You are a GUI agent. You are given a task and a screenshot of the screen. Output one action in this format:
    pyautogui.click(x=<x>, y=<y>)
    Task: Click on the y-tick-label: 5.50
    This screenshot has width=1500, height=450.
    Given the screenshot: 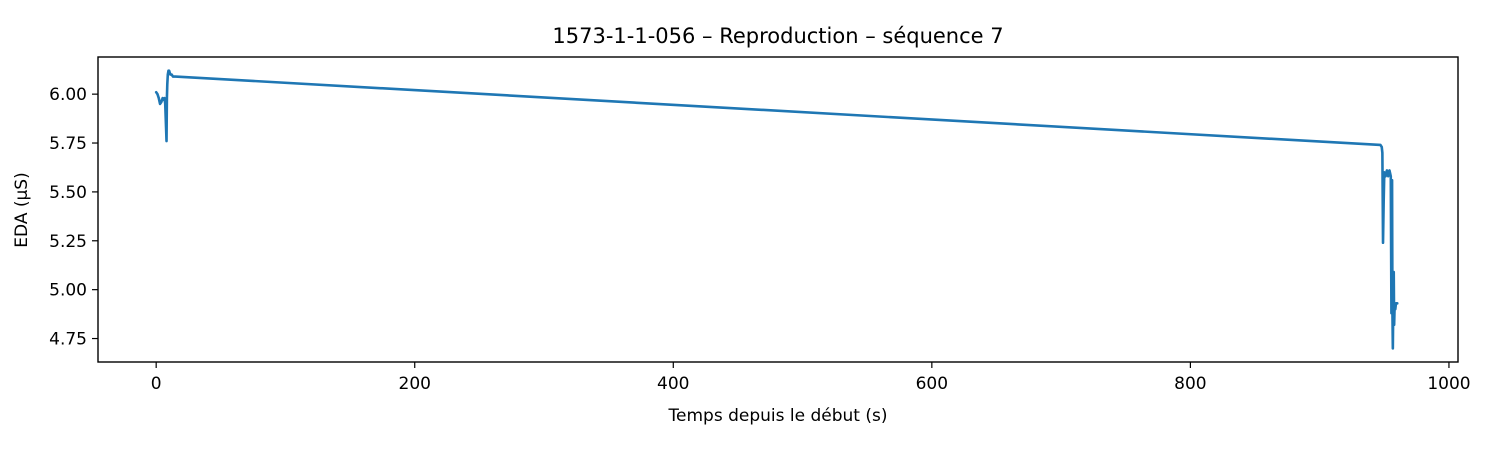 What is the action you would take?
    pyautogui.click(x=68, y=193)
    